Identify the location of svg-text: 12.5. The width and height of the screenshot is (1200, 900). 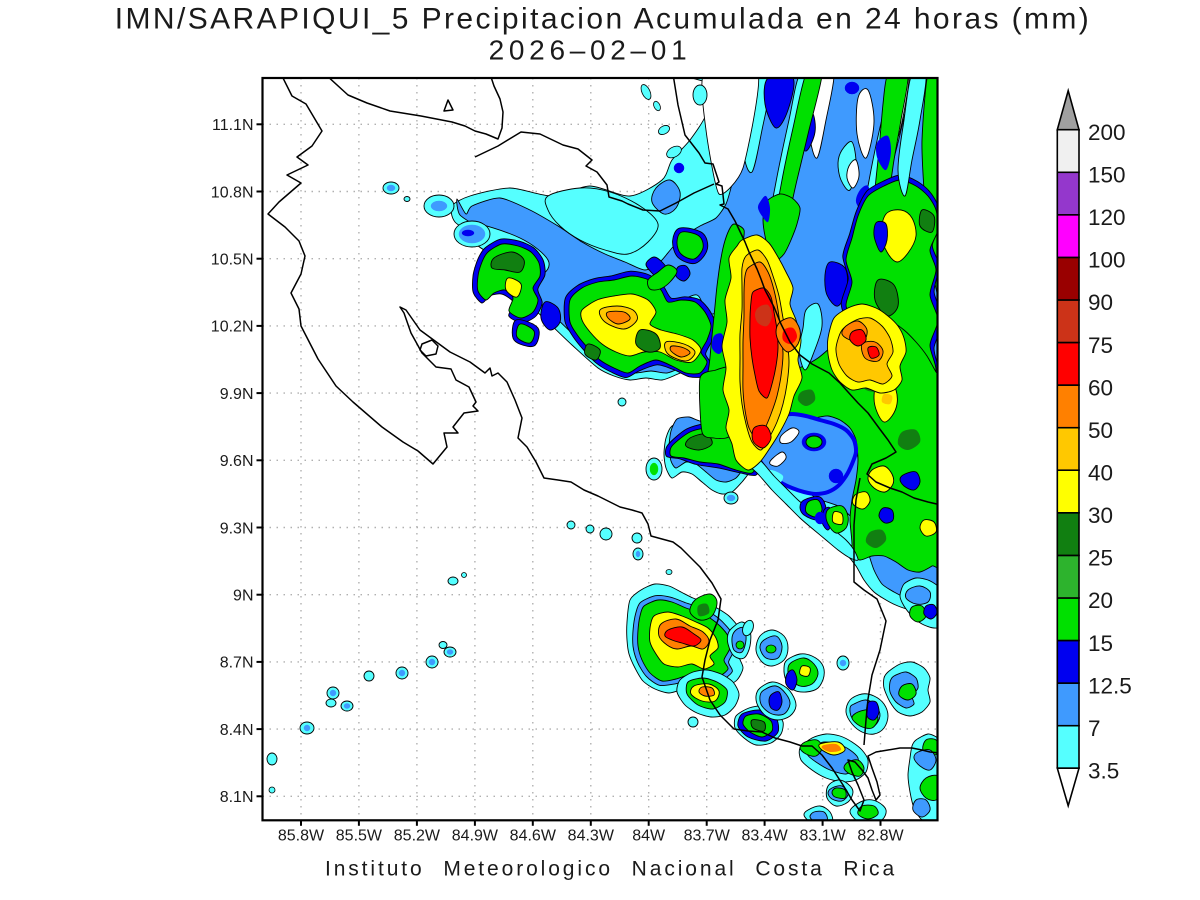
(1110, 685).